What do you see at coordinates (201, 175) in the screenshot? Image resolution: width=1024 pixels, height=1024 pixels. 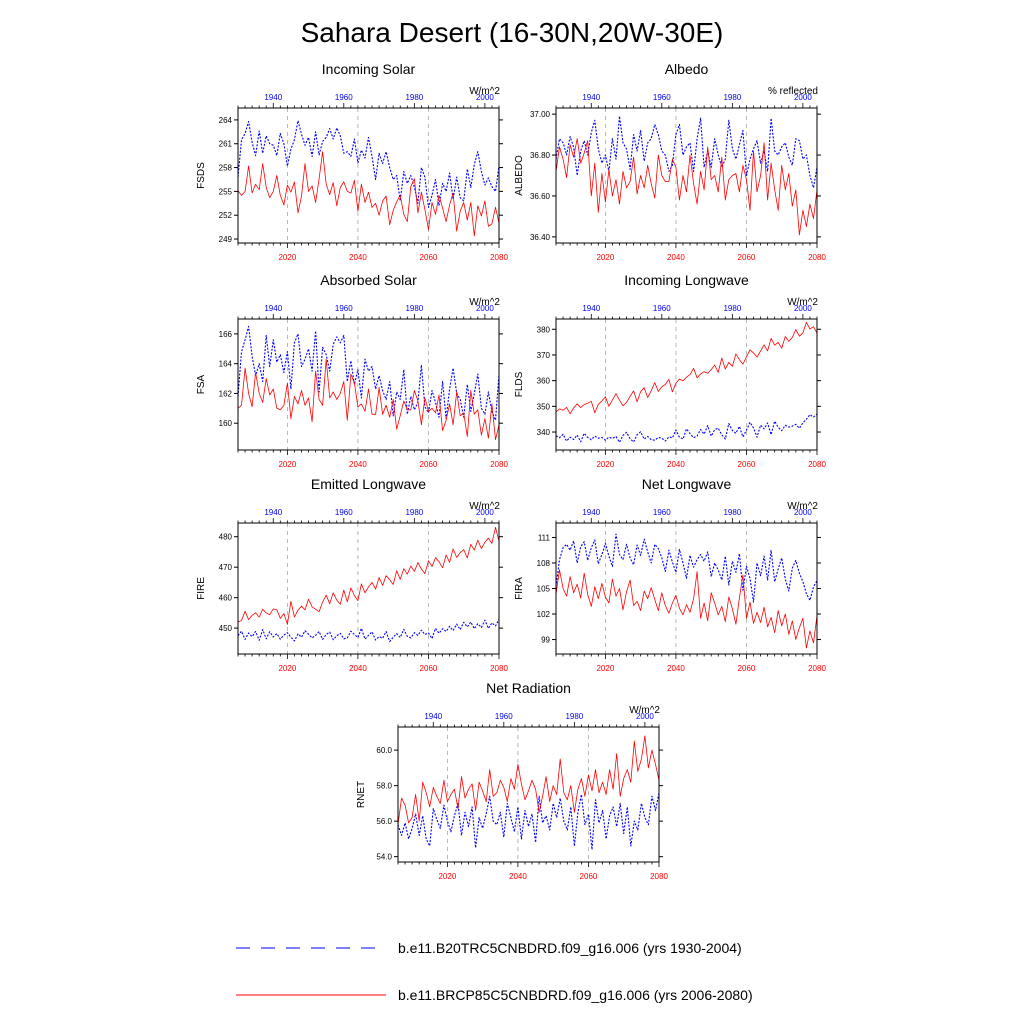 I see `y-axis-label: FSDS` at bounding box center [201, 175].